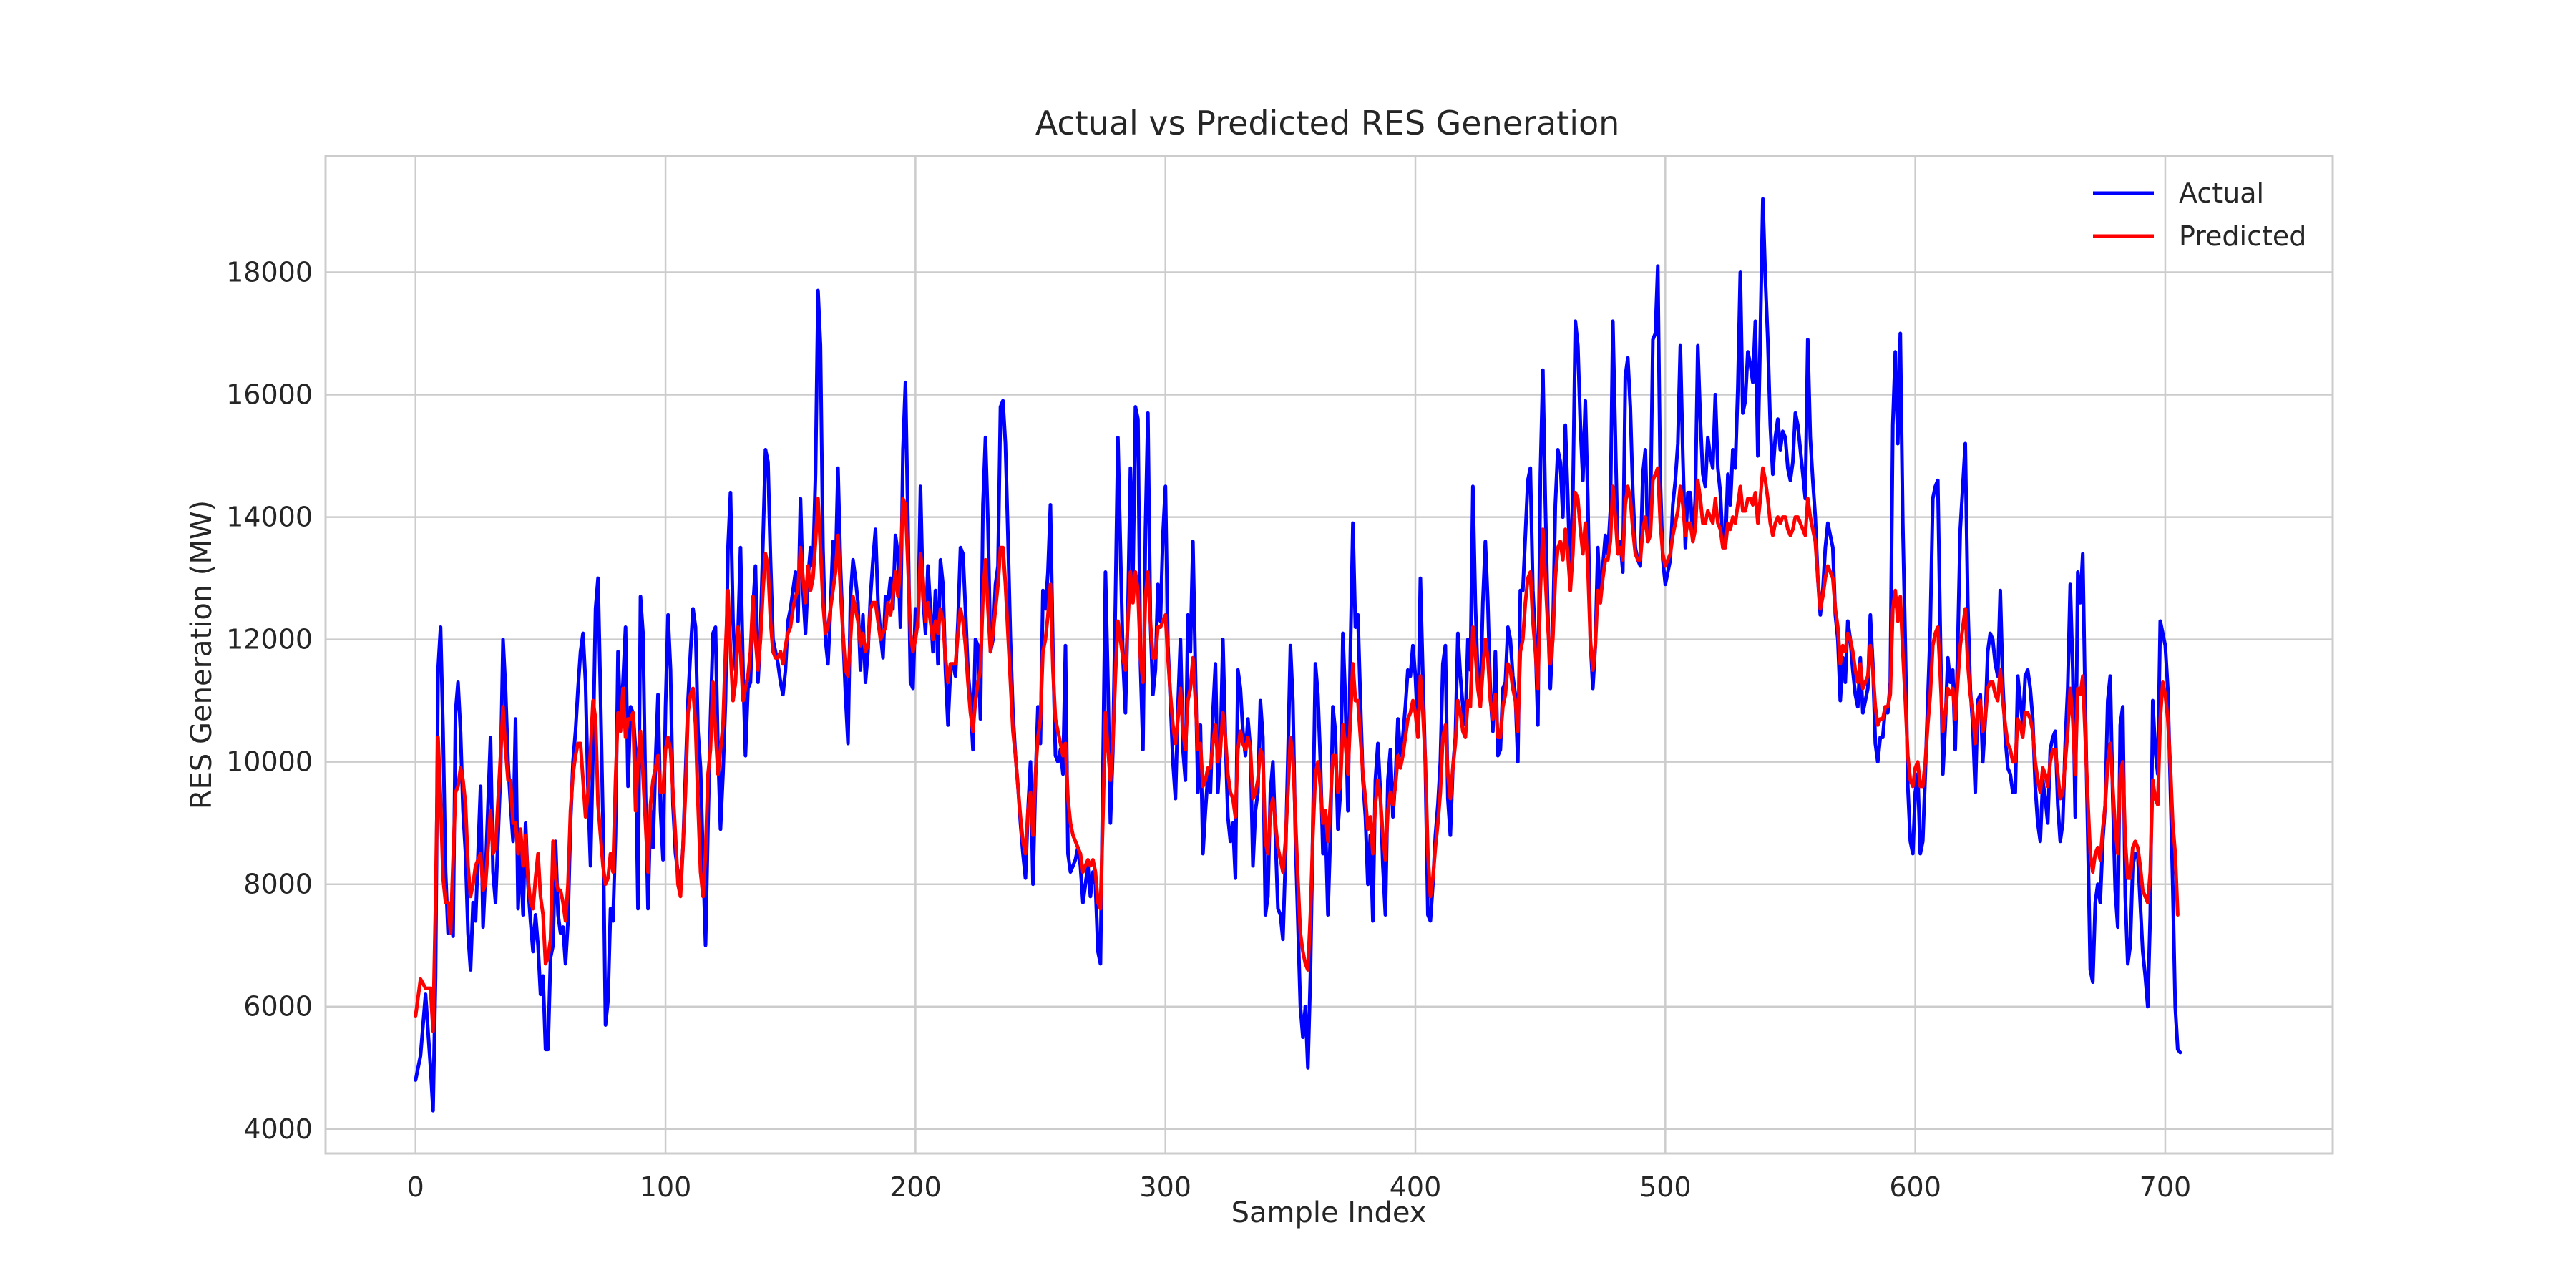 This screenshot has width=2576, height=1288. I want to click on x-tick-label: 0, so click(415, 1187).